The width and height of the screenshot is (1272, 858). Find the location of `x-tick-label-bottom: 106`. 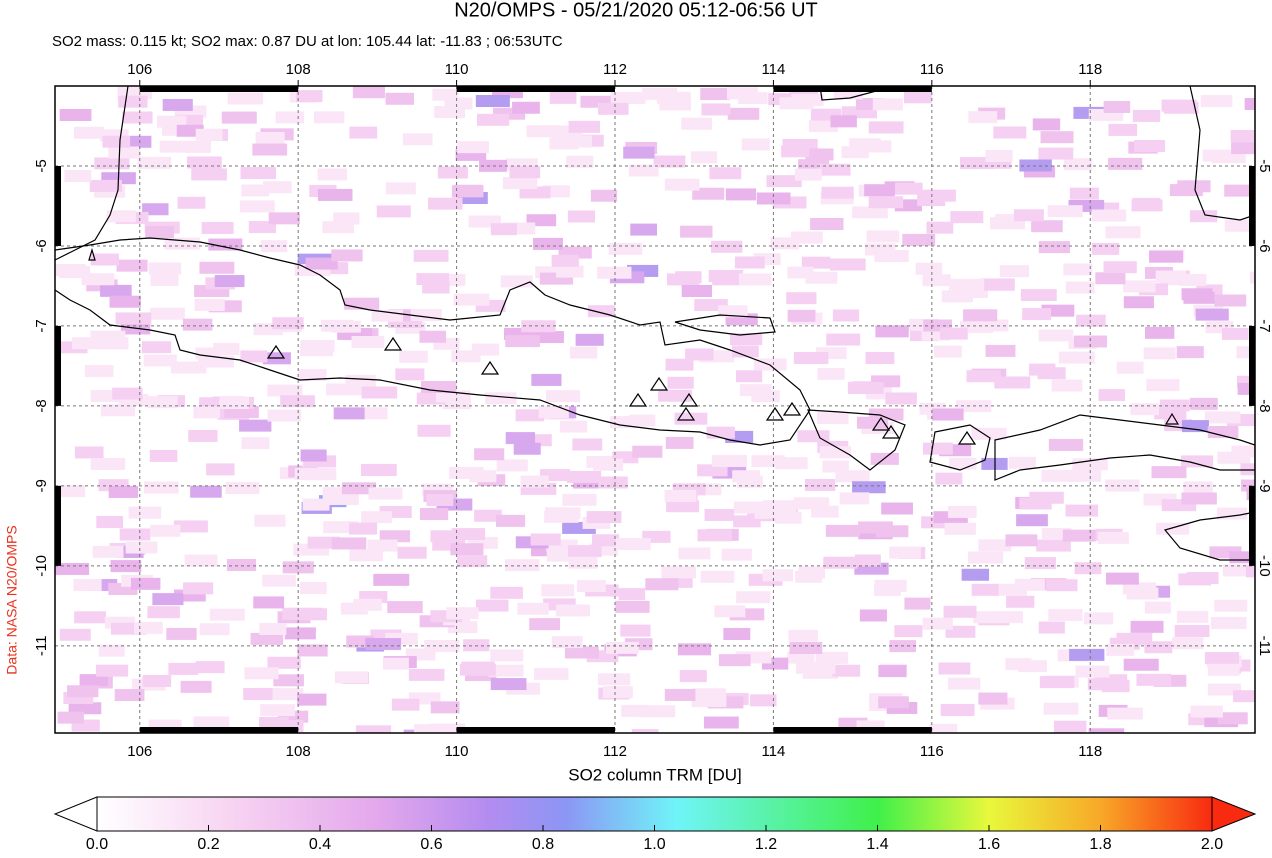

x-tick-label-bottom: 106 is located at coordinates (139, 751).